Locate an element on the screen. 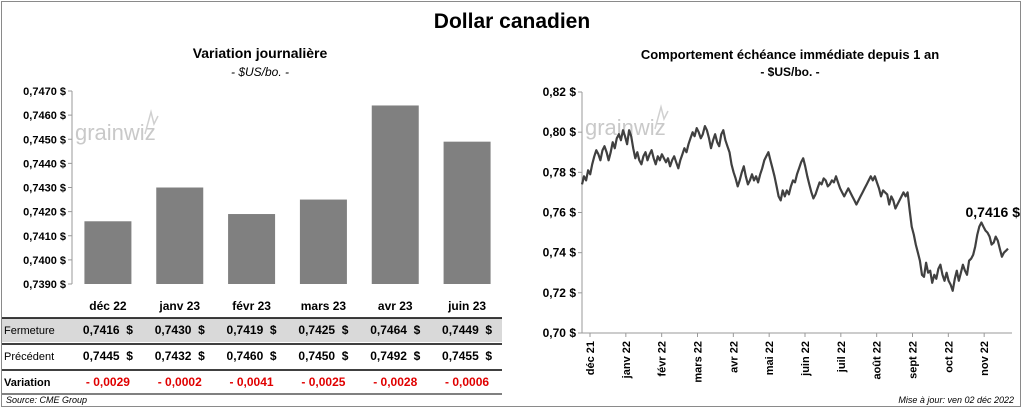 The image size is (1024, 410). table-cell: - 0,0006 is located at coordinates (467, 382).